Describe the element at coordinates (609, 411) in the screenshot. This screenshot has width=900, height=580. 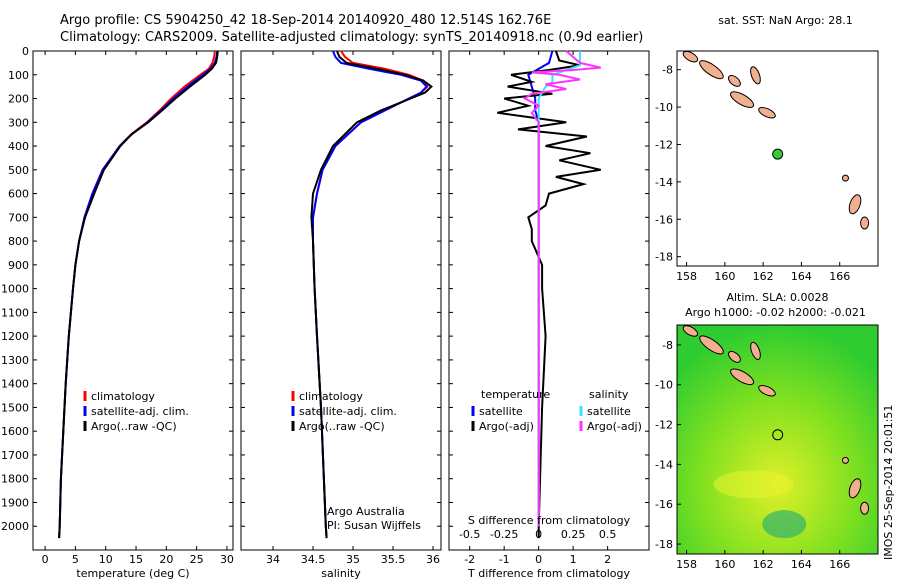
I see `diff-legend-label: satellite` at that location.